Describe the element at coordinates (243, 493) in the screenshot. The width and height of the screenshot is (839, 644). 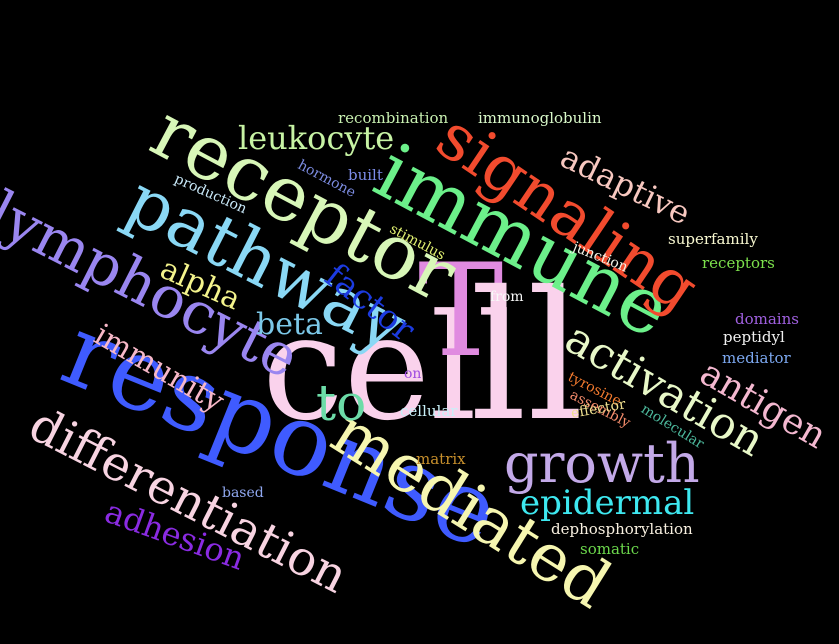
I see `word-based: based` at that location.